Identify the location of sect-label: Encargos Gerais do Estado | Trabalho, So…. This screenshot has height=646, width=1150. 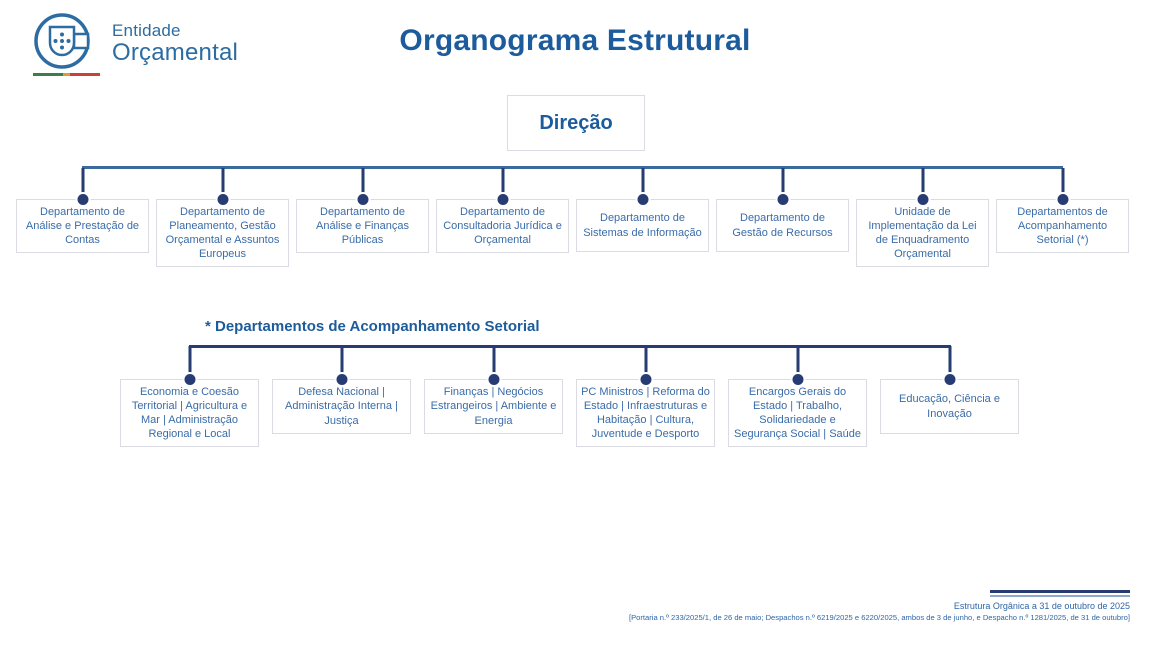
(797, 413).